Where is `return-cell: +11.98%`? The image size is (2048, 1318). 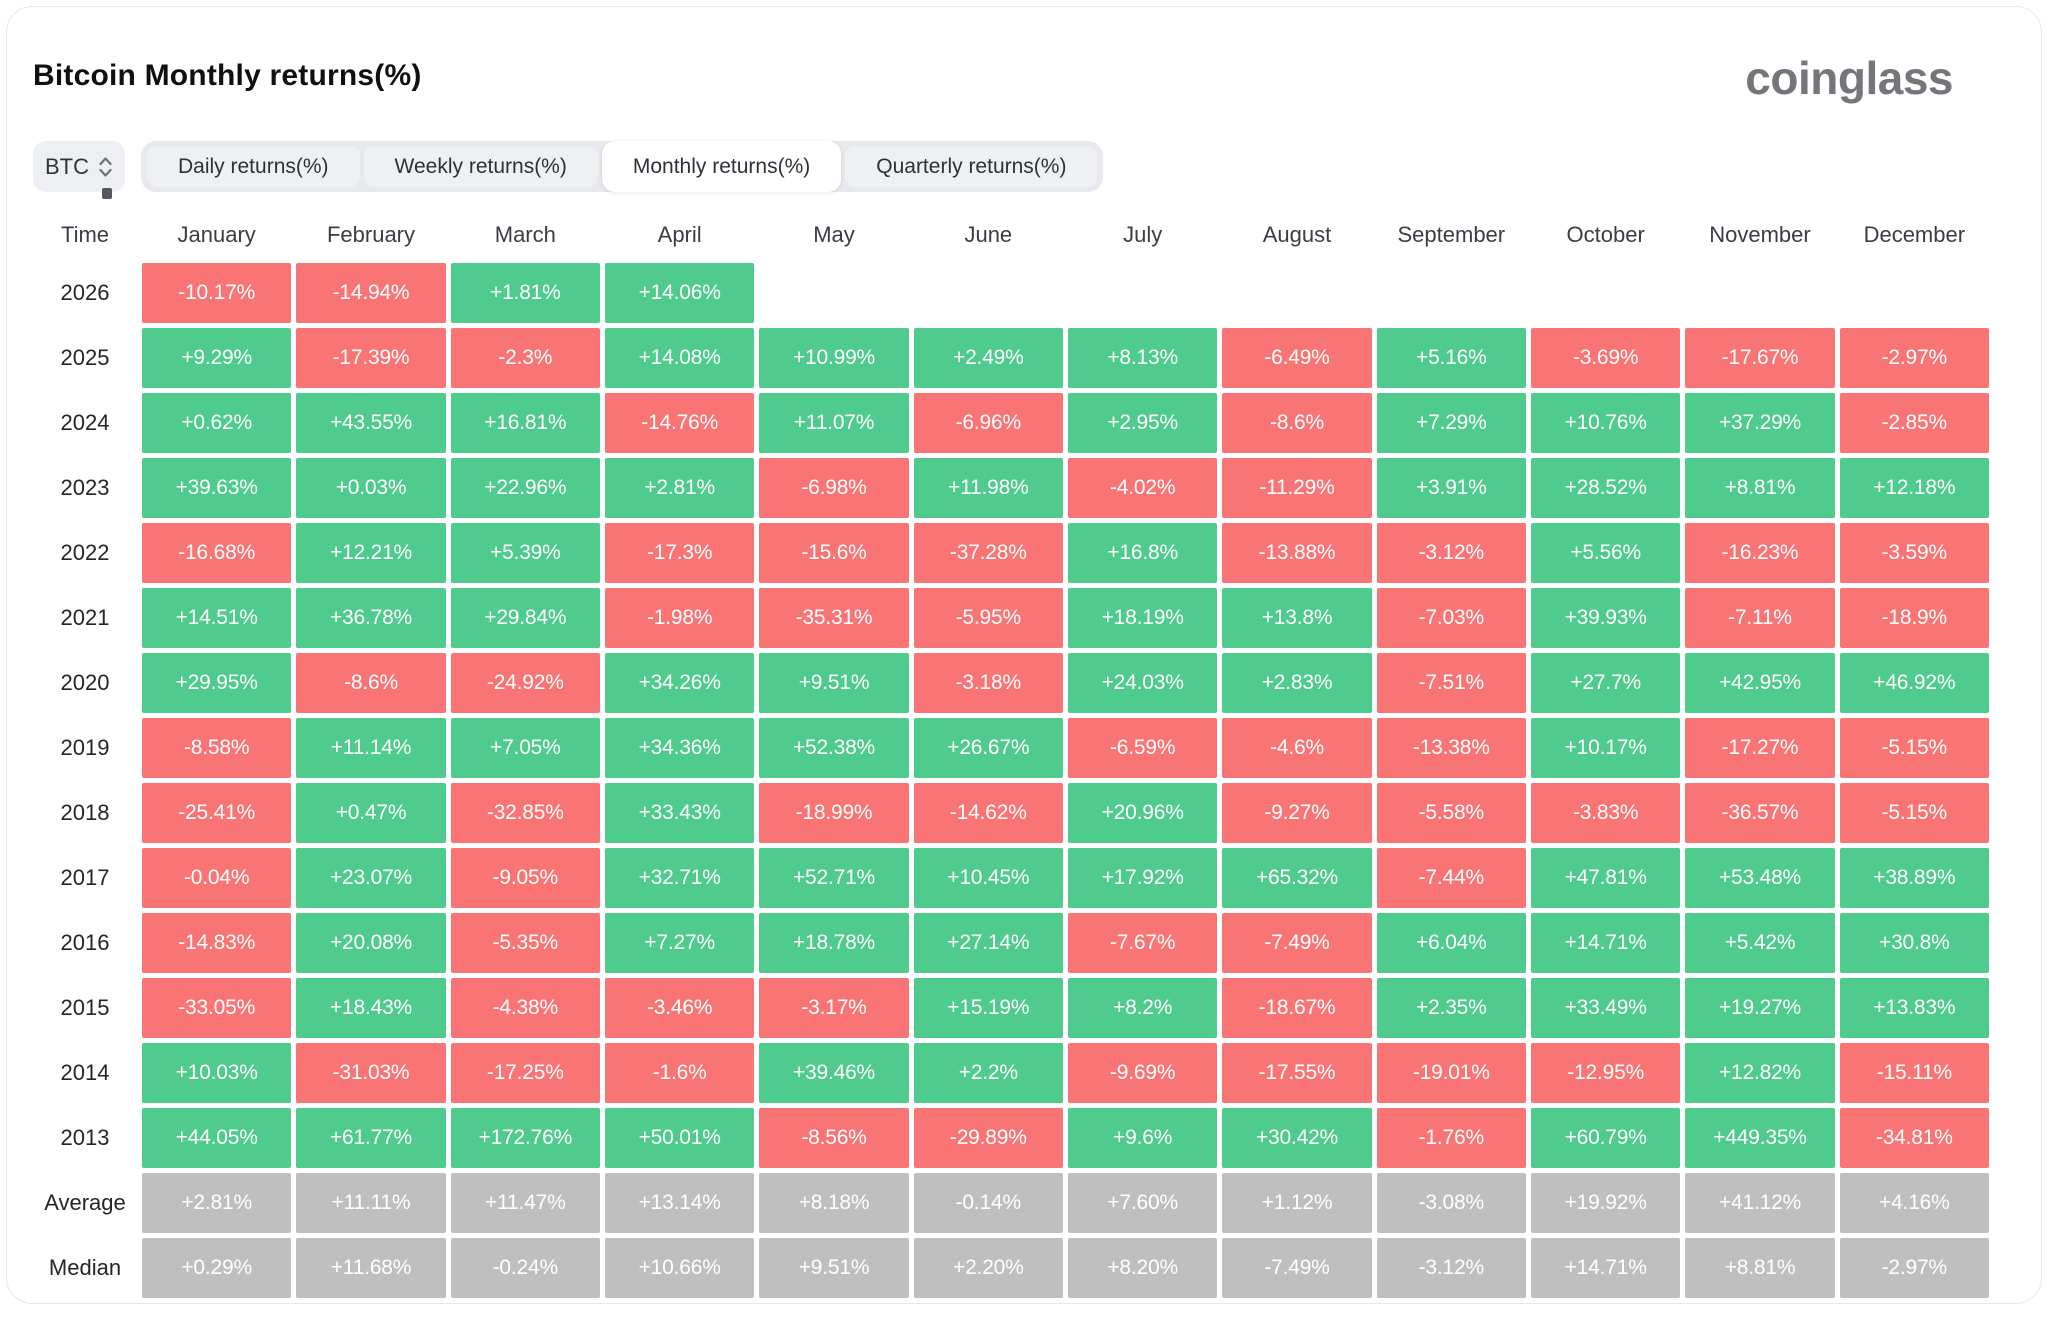 return-cell: +11.98% is located at coordinates (988, 488).